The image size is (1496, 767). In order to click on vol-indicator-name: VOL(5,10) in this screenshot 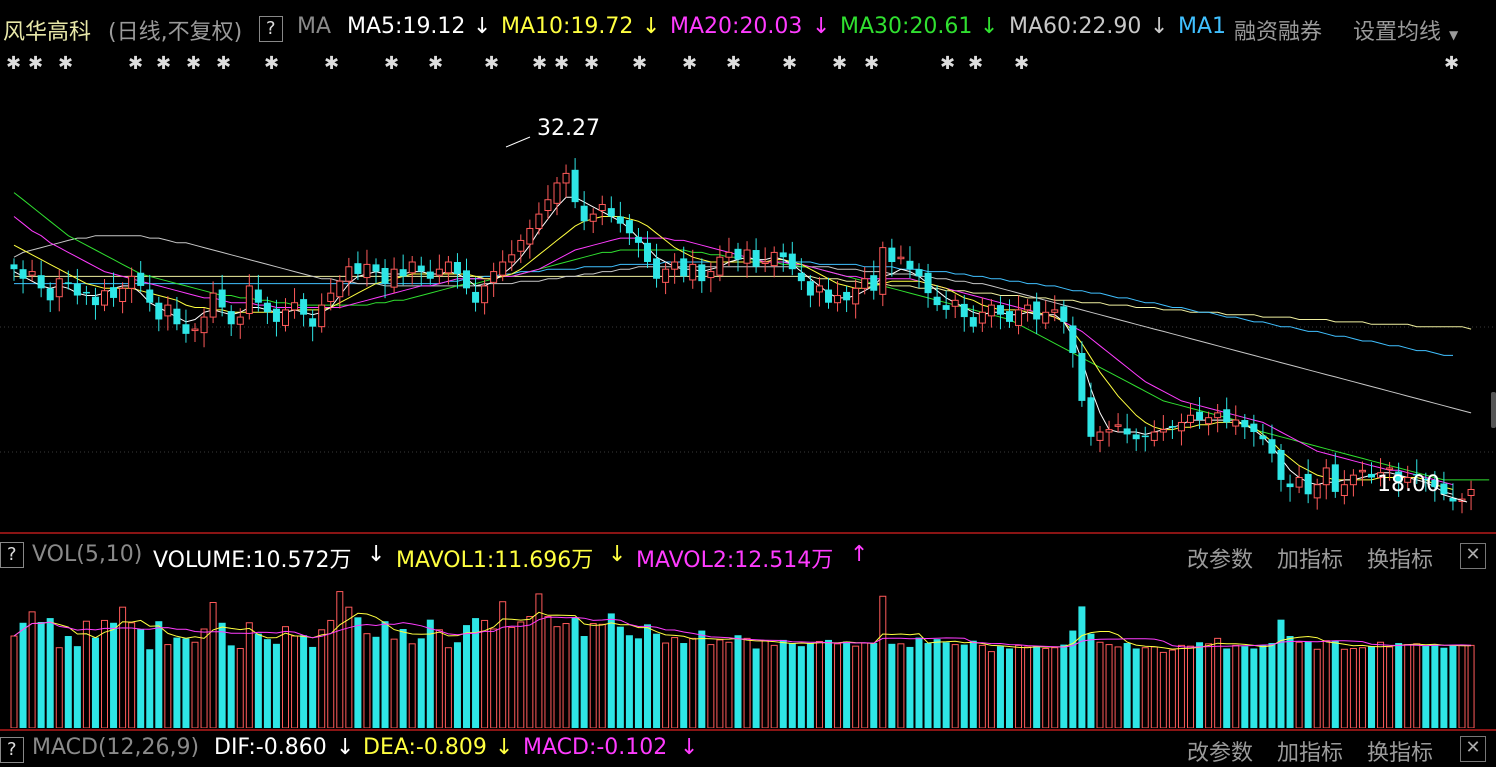, I will do `click(87, 554)`.